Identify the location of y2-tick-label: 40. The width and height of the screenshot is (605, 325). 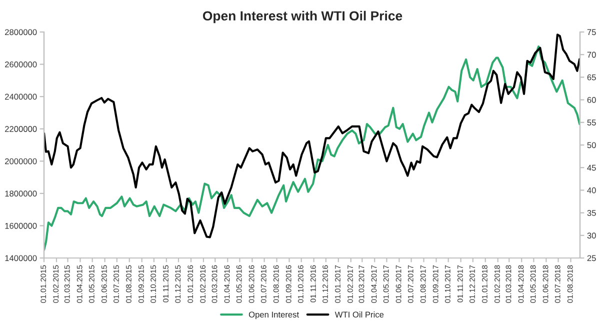
(591, 190).